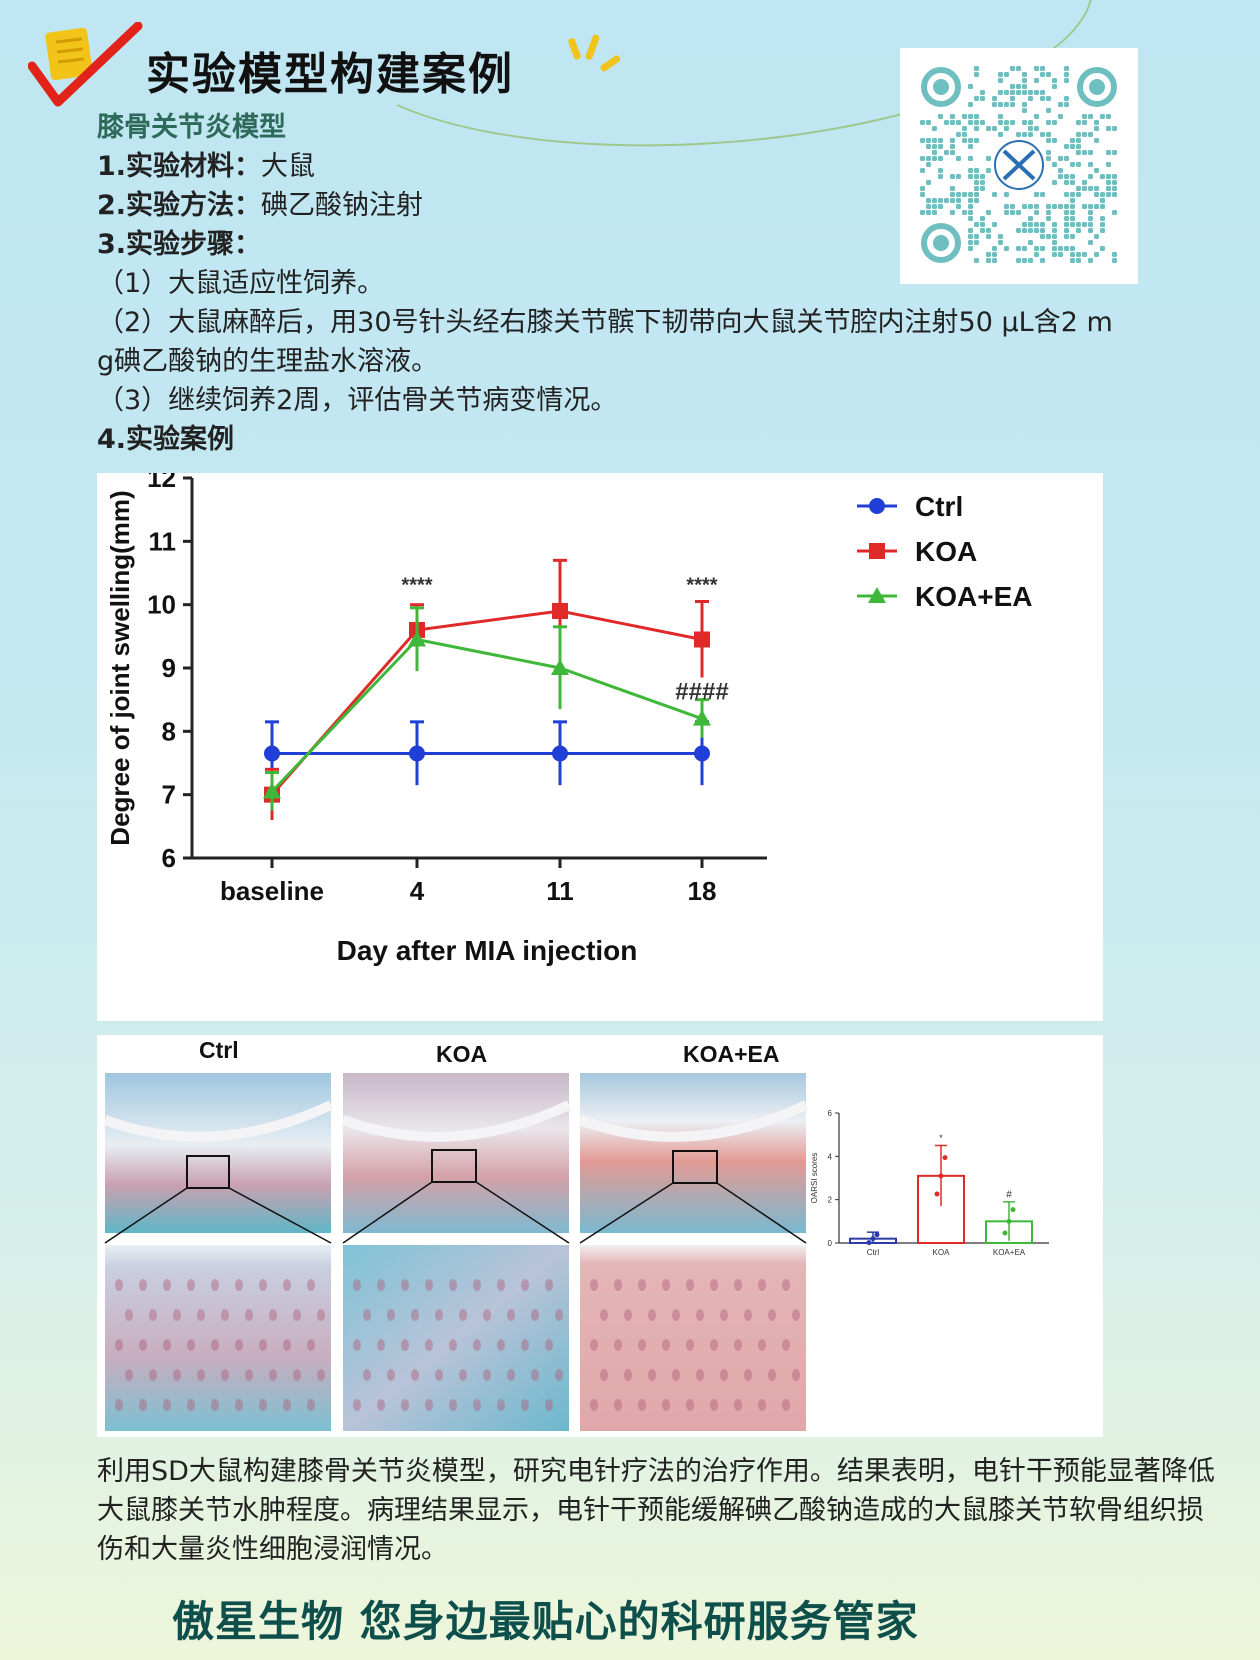  Describe the element at coordinates (944, 551) in the screenshot. I see `legend: Ctrl KOA KOA+EA` at that location.